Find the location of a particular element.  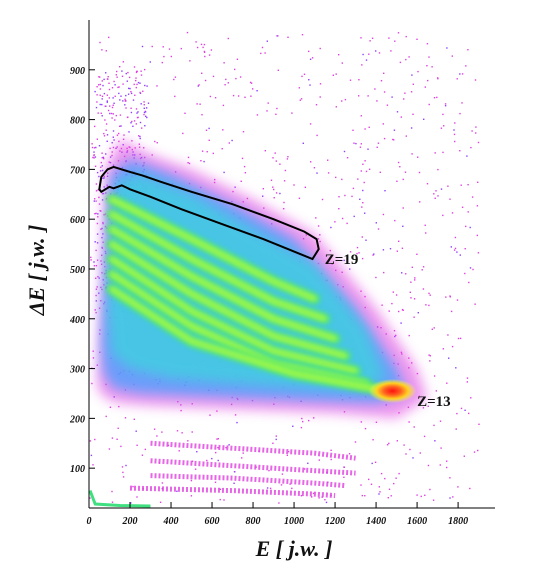

hot-spot-core is located at coordinates (392, 390).